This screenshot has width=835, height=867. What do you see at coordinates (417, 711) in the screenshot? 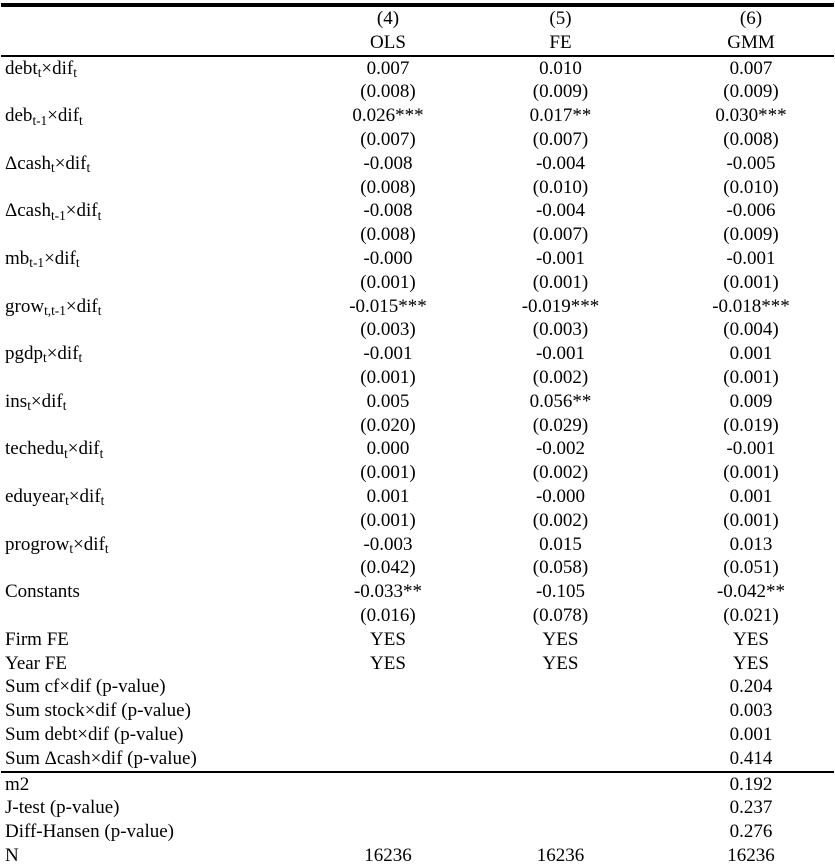
I see `table-row: Sum stock×dif (p-value) 0.003` at bounding box center [417, 711].